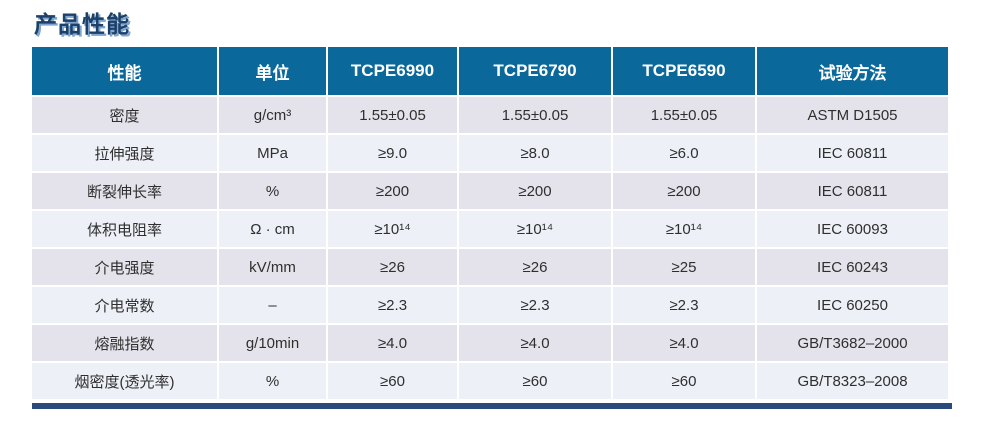 The height and width of the screenshot is (423, 995). Describe the element at coordinates (272, 343) in the screenshot. I see `unit-cell: g/10min` at that location.